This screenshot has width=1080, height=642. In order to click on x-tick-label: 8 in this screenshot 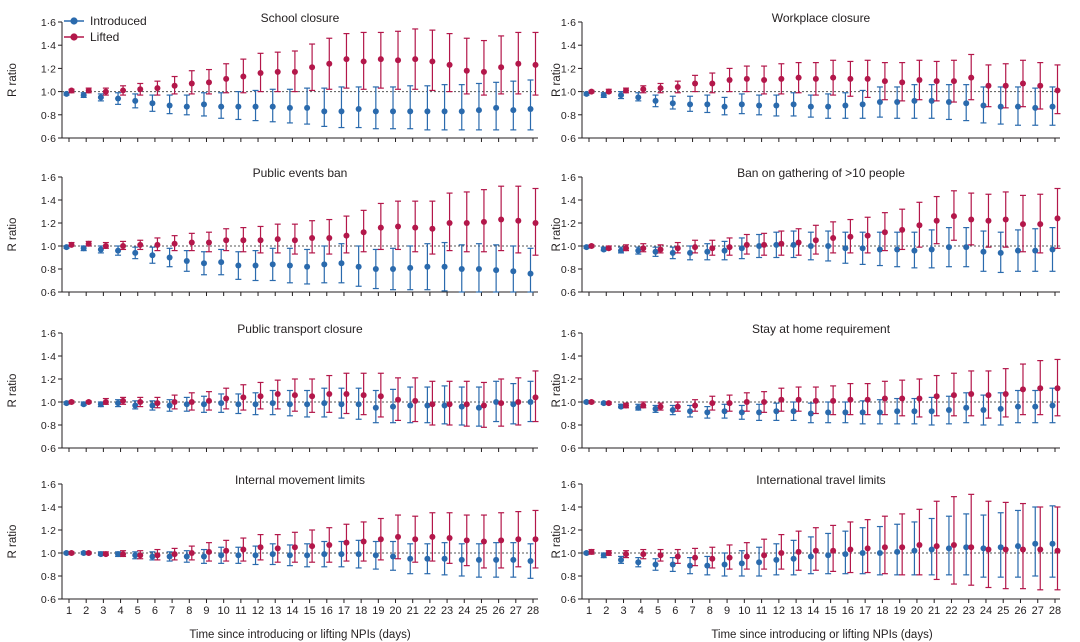, I will do `click(189, 611)`.